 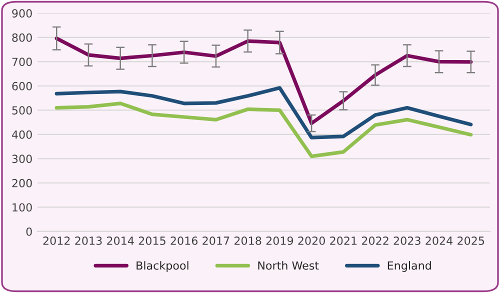 What do you see at coordinates (22, 159) in the screenshot?
I see `y-tick-label: 300` at bounding box center [22, 159].